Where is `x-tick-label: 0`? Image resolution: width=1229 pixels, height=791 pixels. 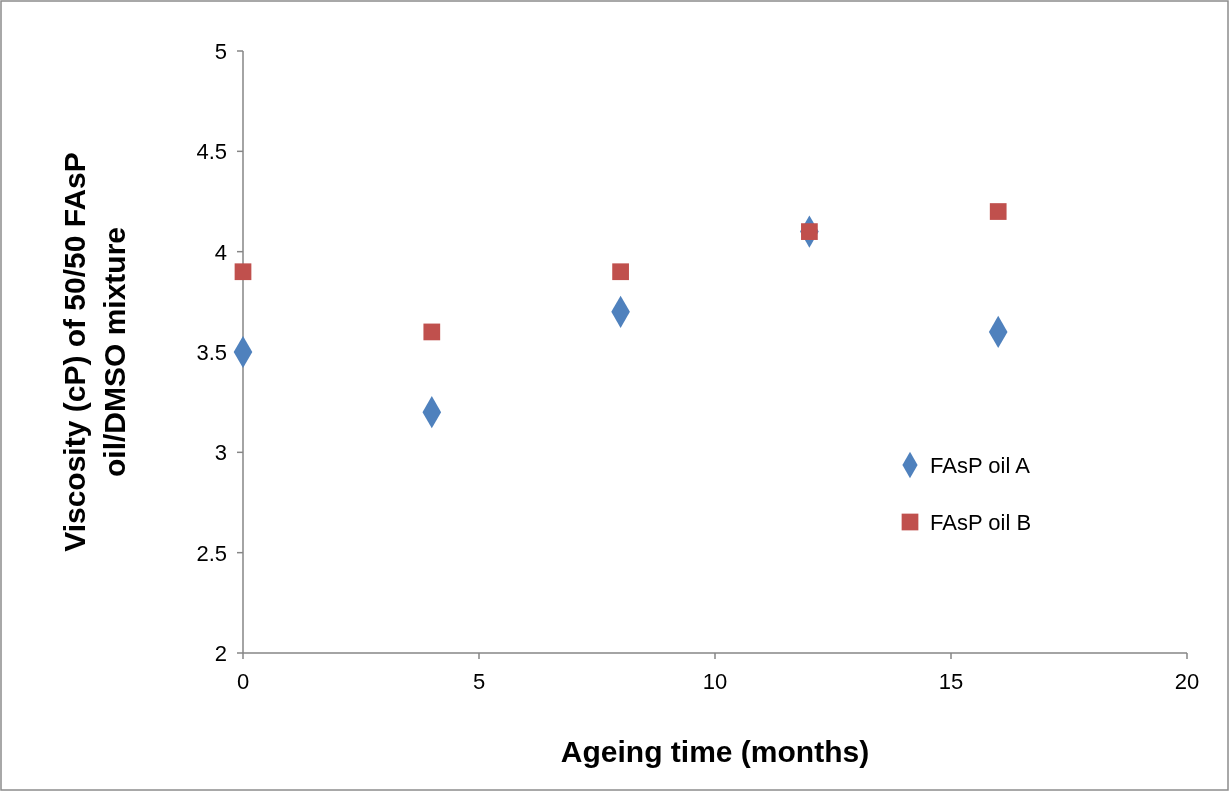
x-tick-label: 0 is located at coordinates (243, 681).